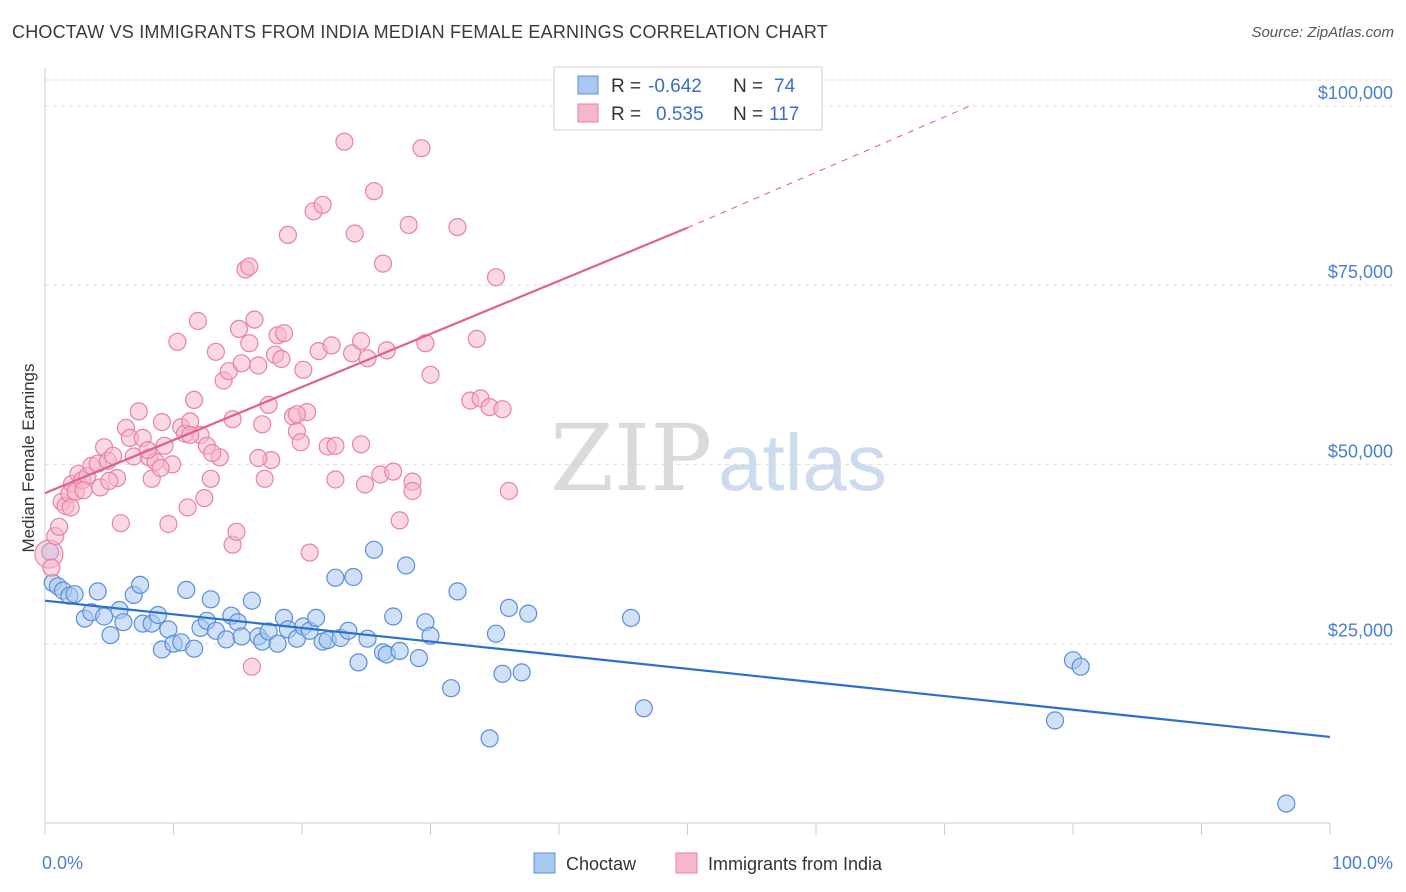 The height and width of the screenshot is (892, 1406). Describe the element at coordinates (795, 864) in the screenshot. I see `bottom-legend-label-india: Immigrants from India` at that location.